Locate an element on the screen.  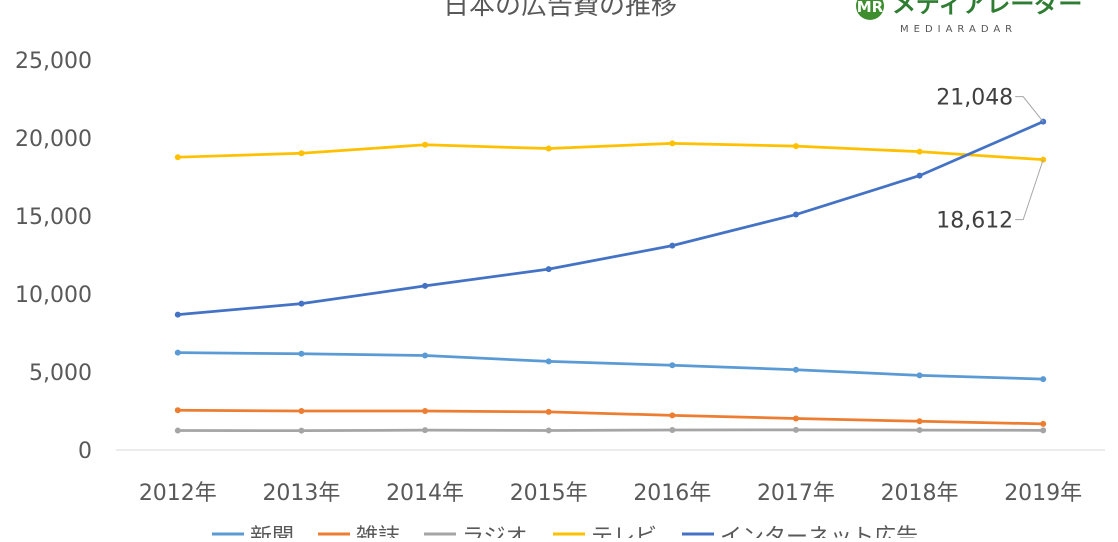
y-tick-label: 25,000 is located at coordinates (53, 61).